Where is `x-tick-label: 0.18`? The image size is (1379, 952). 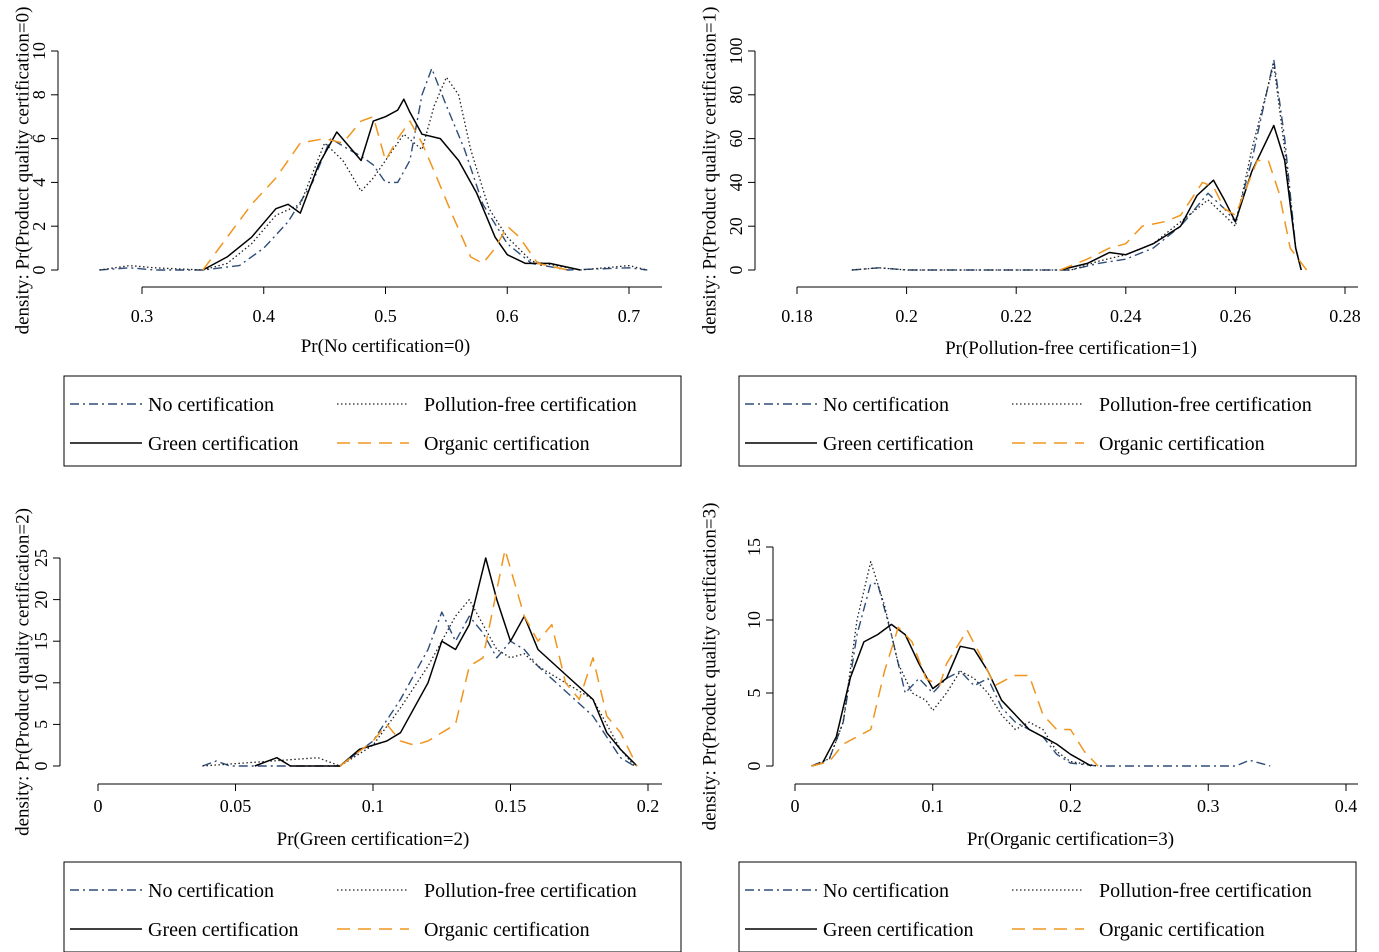
x-tick-label: 0.18 is located at coordinates (797, 316).